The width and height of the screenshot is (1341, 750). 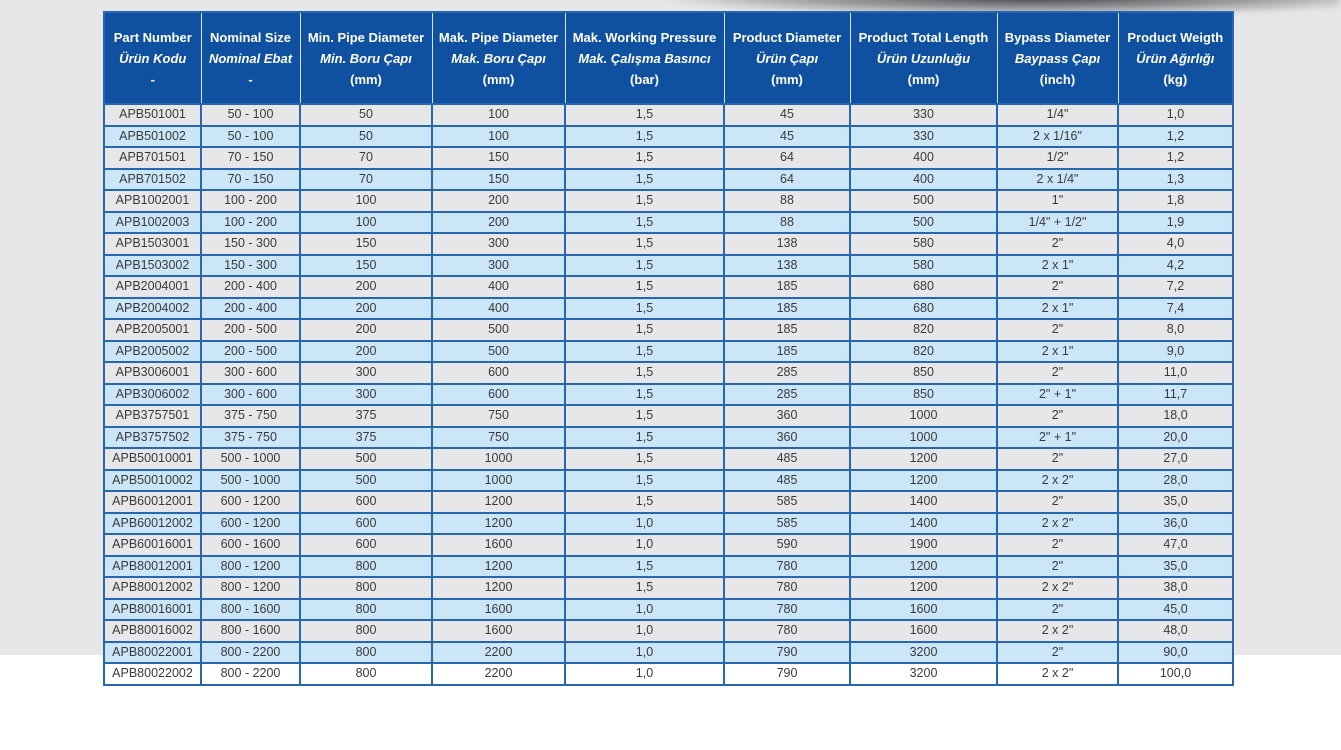 What do you see at coordinates (787, 351) in the screenshot?
I see `cell-product-diameter: 185` at bounding box center [787, 351].